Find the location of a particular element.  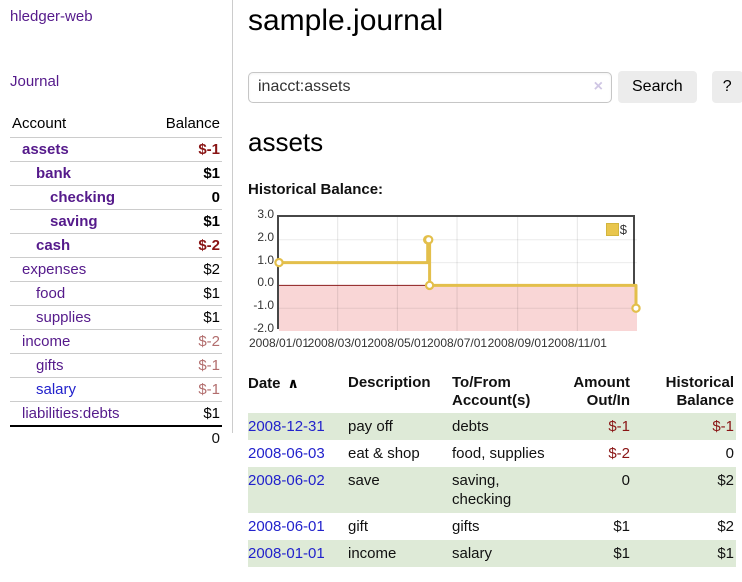

column-label: Out/In is located at coordinates (608, 400).